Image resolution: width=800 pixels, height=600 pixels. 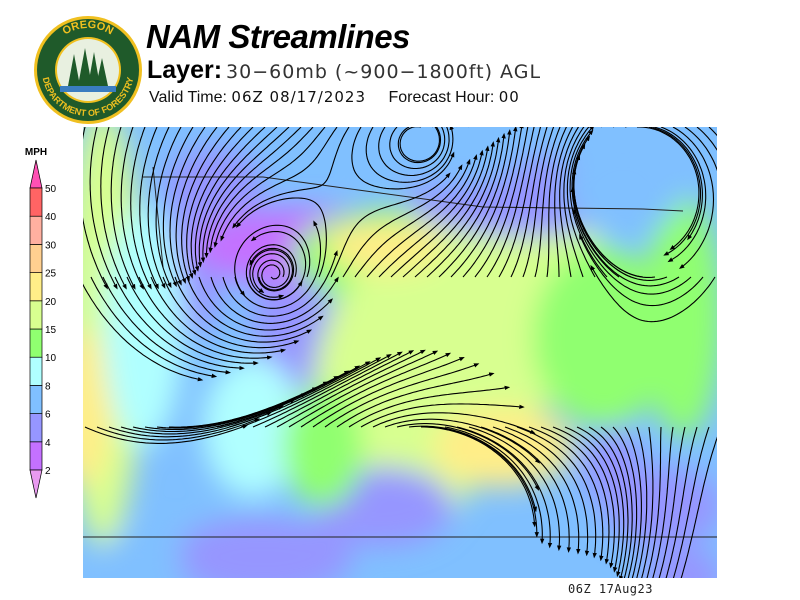 What do you see at coordinates (48, 443) in the screenshot?
I see `legend-label: 4` at bounding box center [48, 443].